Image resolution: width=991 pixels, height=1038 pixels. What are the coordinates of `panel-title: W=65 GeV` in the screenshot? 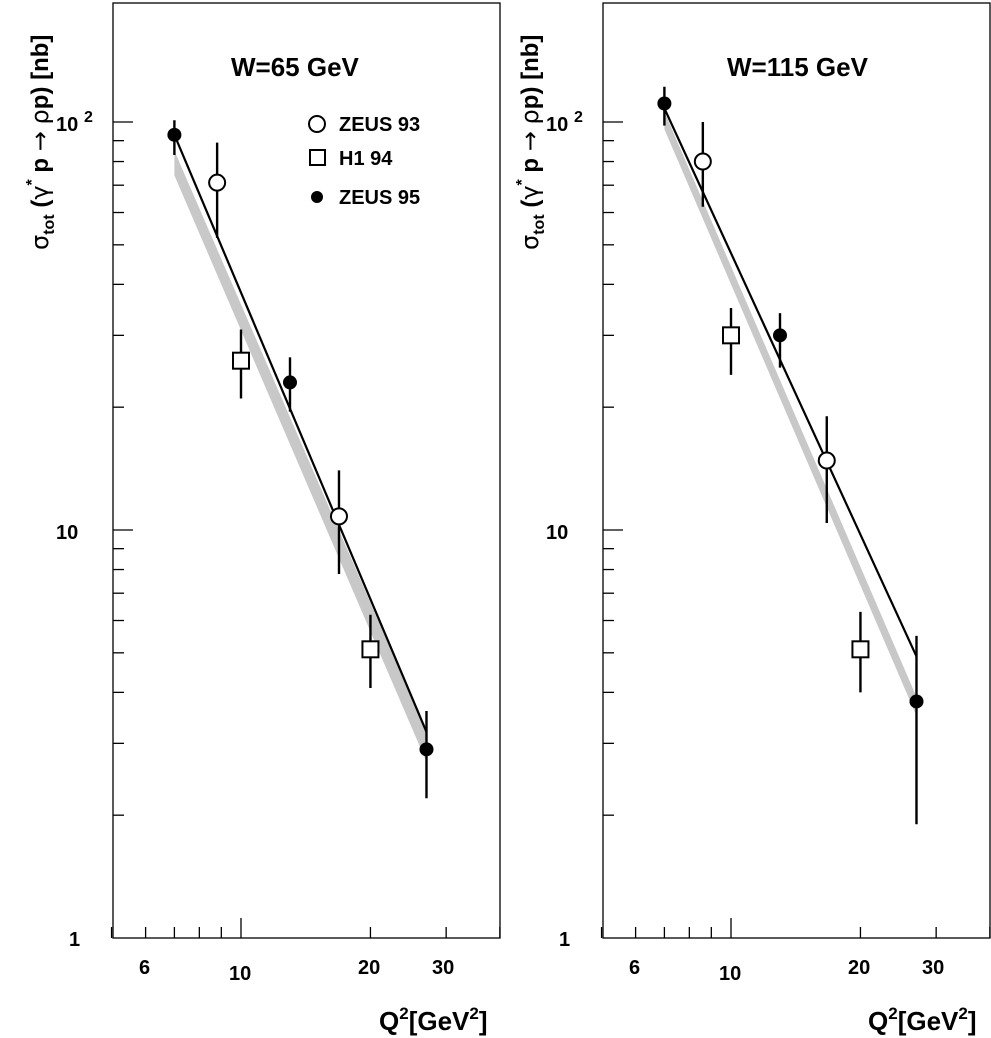 It's located at (295, 67).